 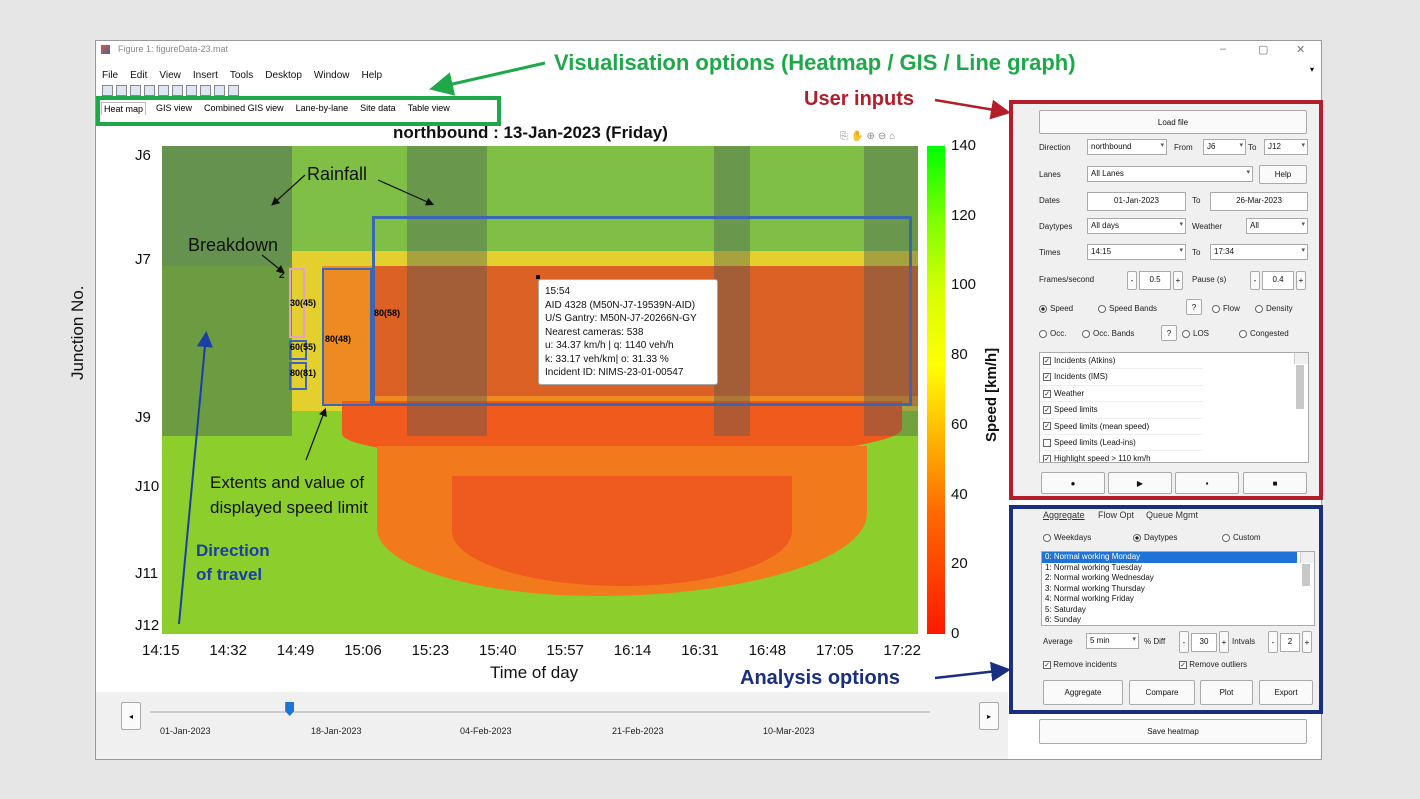 What do you see at coordinates (1172, 515) in the screenshot?
I see `tab-queue-mgmt: Queue Mgmt` at bounding box center [1172, 515].